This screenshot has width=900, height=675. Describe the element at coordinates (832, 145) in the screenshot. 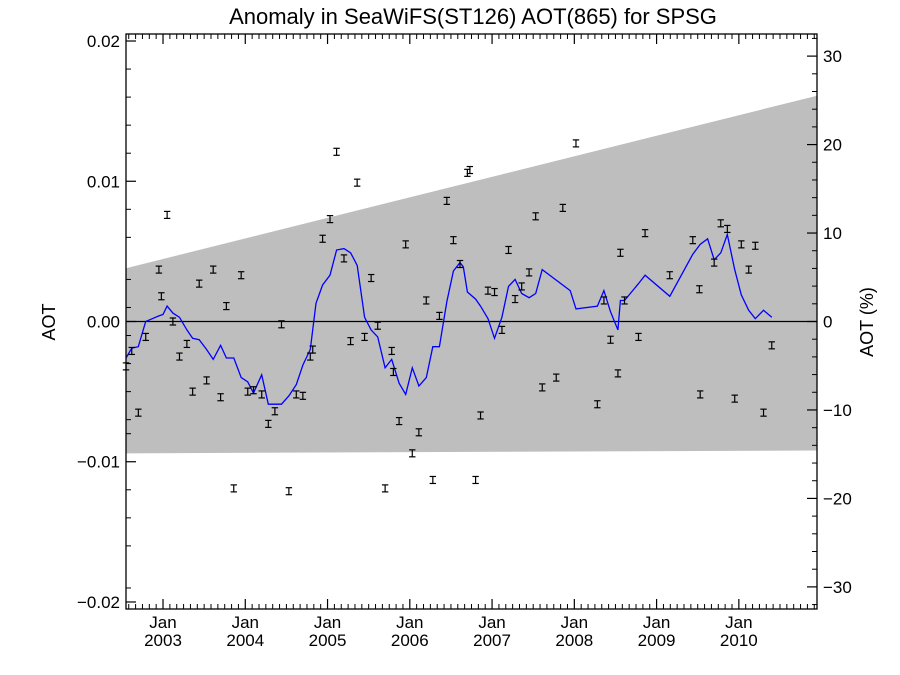

I see `y-tick-label-right: 20` at that location.